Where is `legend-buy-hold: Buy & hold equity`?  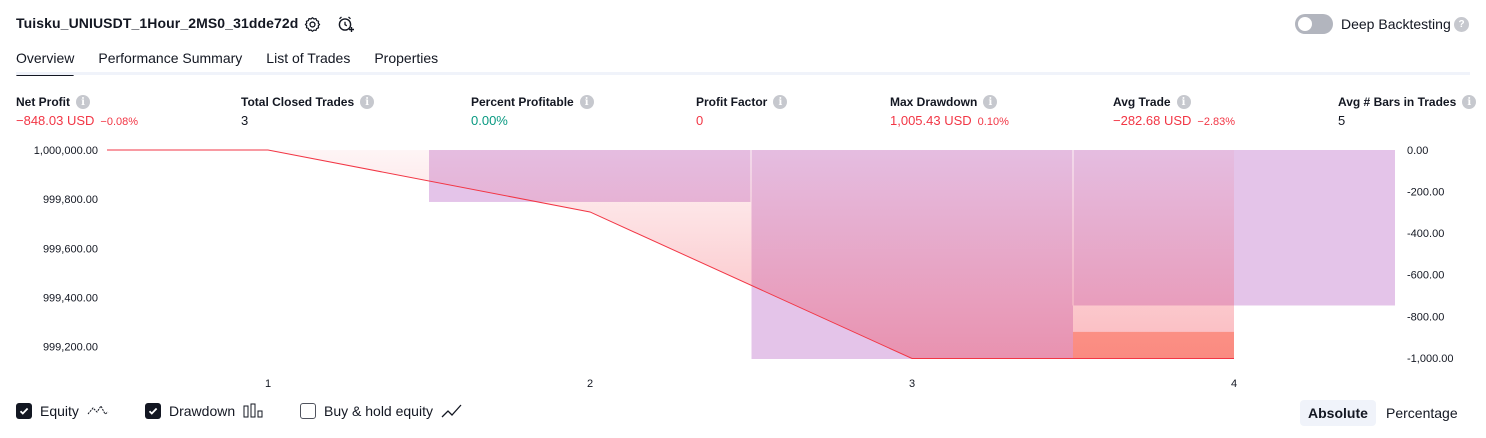
legend-buy-hold: Buy & hold equity is located at coordinates (381, 411).